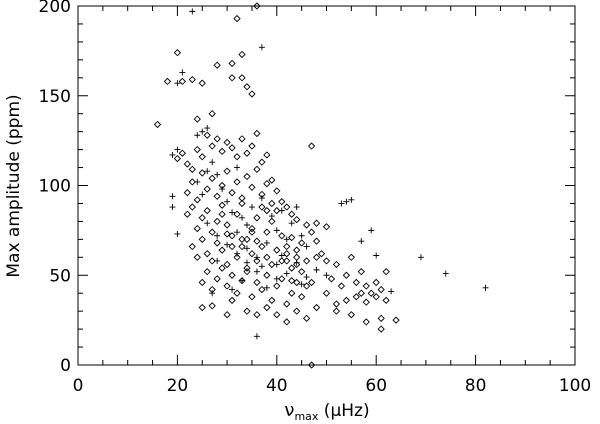 This screenshot has width=600, height=424. What do you see at coordinates (332, 386) in the screenshot?
I see `x-tick-labels: 0 20 40 60 80 100` at bounding box center [332, 386].